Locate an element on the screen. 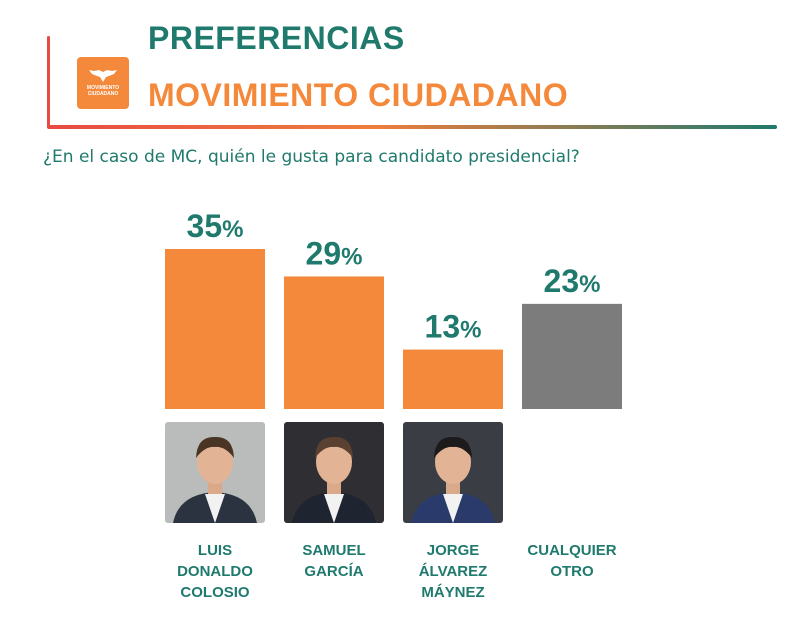 This screenshot has height=626, width=800. bar-maynez is located at coordinates (453, 379).